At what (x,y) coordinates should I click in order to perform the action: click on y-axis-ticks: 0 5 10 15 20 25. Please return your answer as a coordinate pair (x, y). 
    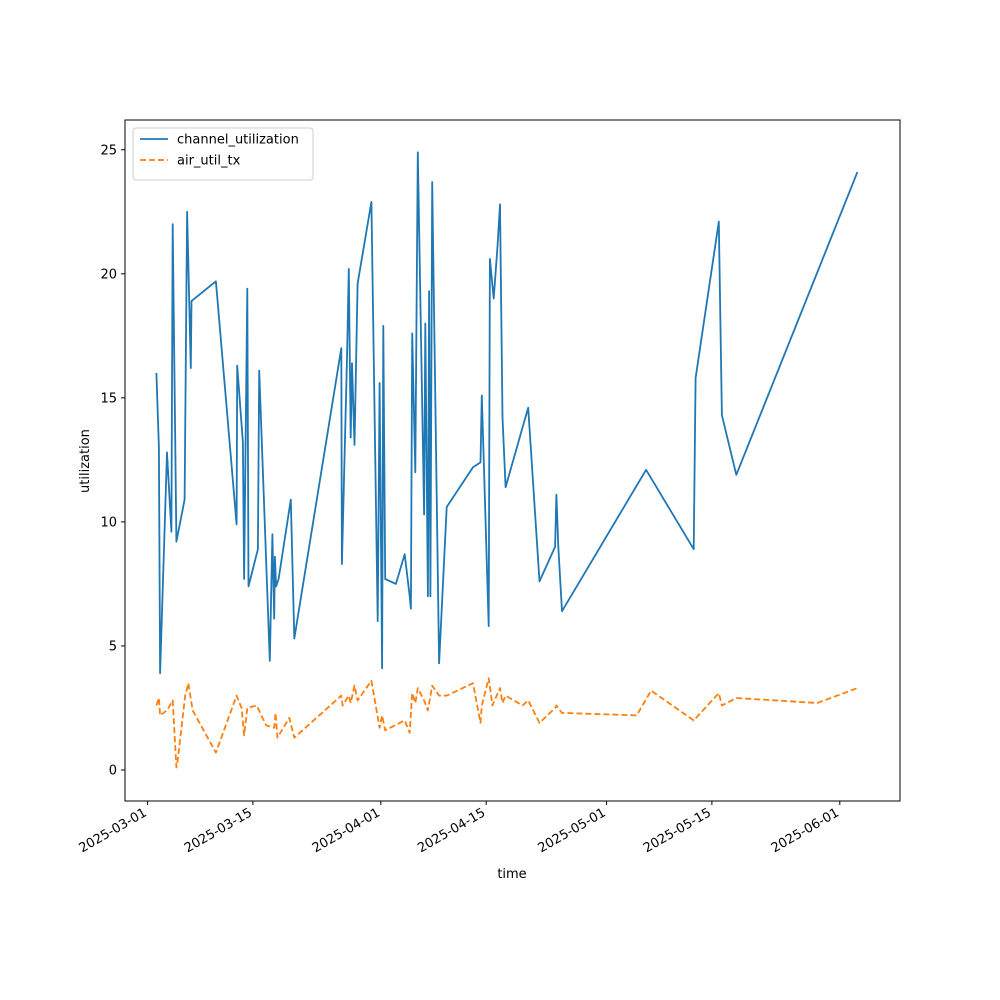
    Looking at the image, I should click on (112, 460).